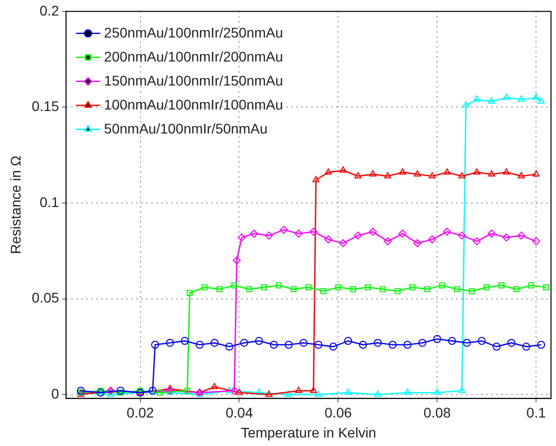 The image size is (556, 446). I want to click on legend-label: 250nmAu/100nmIr/250nmAu, so click(194, 32).